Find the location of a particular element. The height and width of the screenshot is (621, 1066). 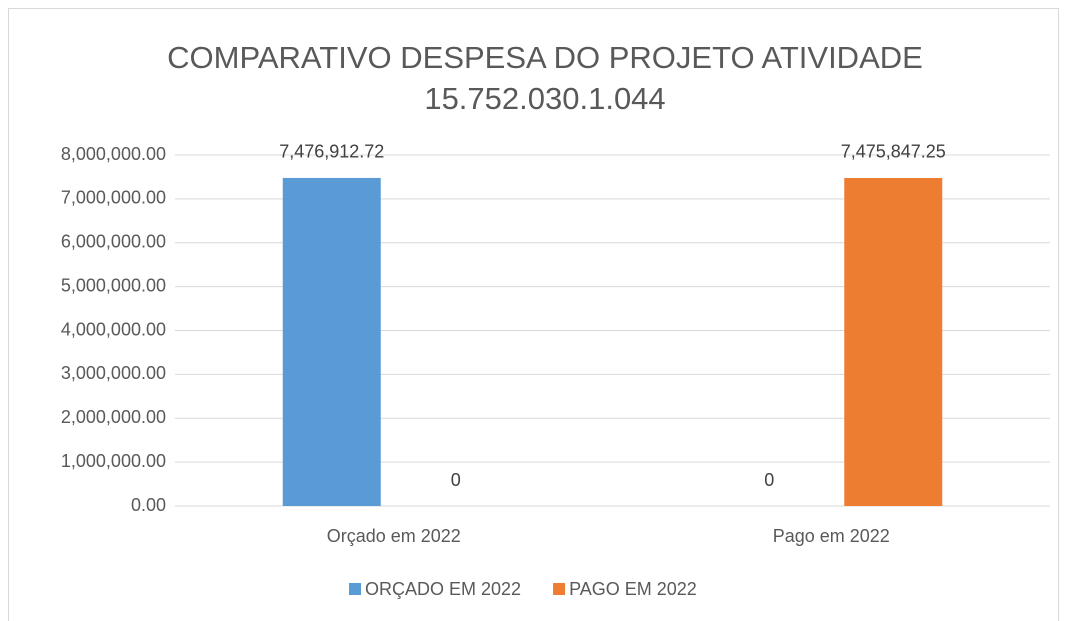

y-tick-label: 8,000,000.00 is located at coordinates (113, 154).